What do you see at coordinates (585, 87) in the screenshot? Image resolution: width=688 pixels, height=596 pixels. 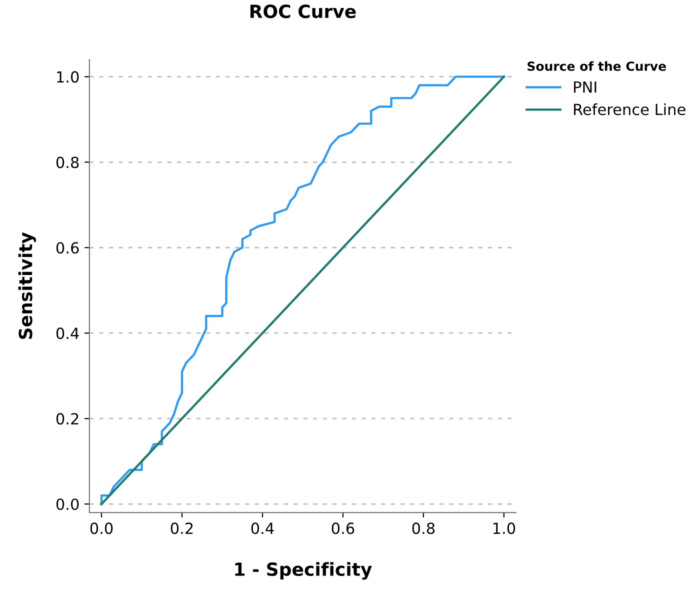 I see `legend-label: PNI` at bounding box center [585, 87].